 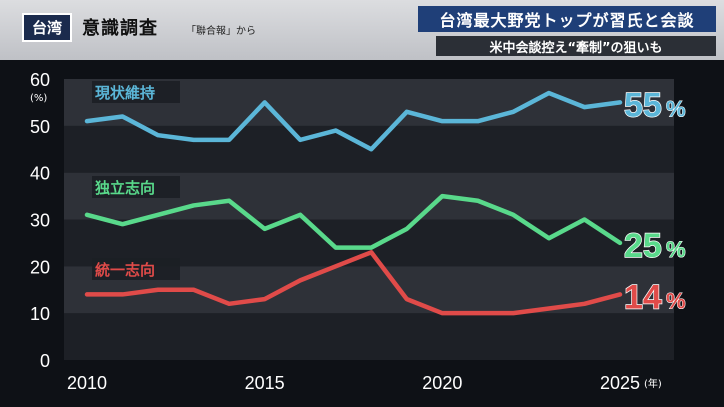 I want to click on y-tick-label: 50, so click(x=40, y=127).